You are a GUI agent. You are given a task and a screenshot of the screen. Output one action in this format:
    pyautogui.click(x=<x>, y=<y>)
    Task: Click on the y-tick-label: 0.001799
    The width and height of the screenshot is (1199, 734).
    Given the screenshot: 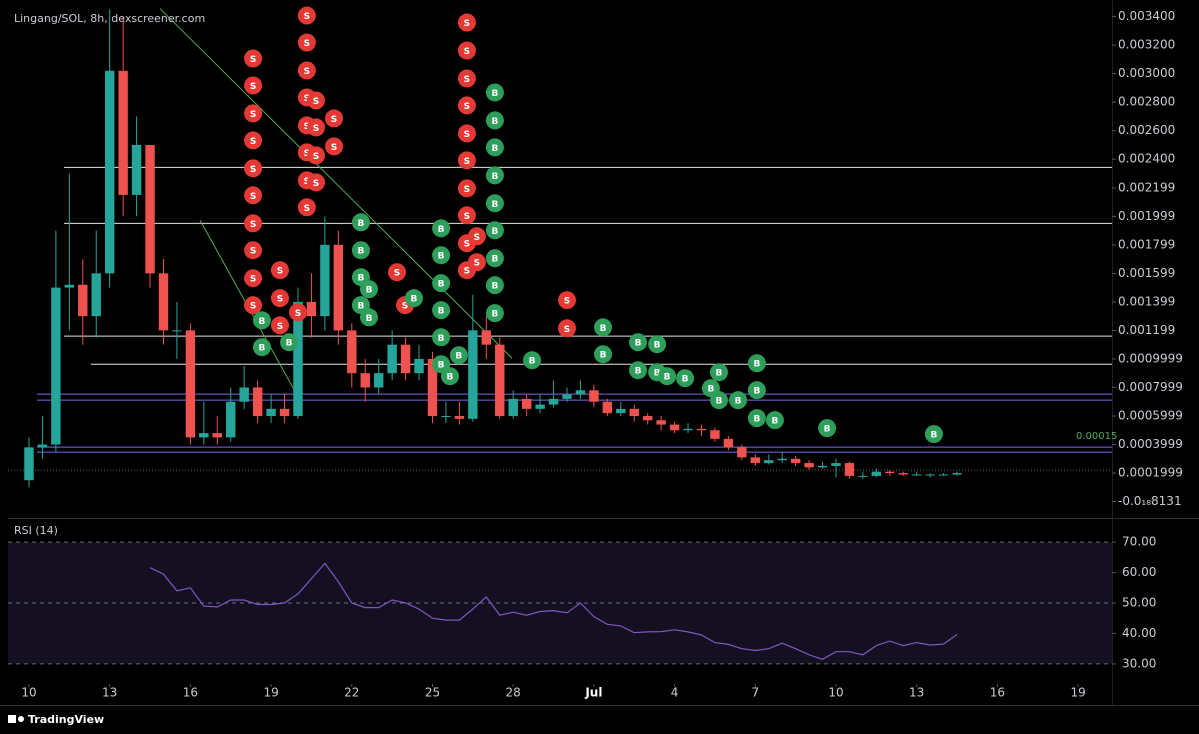 What is the action you would take?
    pyautogui.click(x=1146, y=244)
    